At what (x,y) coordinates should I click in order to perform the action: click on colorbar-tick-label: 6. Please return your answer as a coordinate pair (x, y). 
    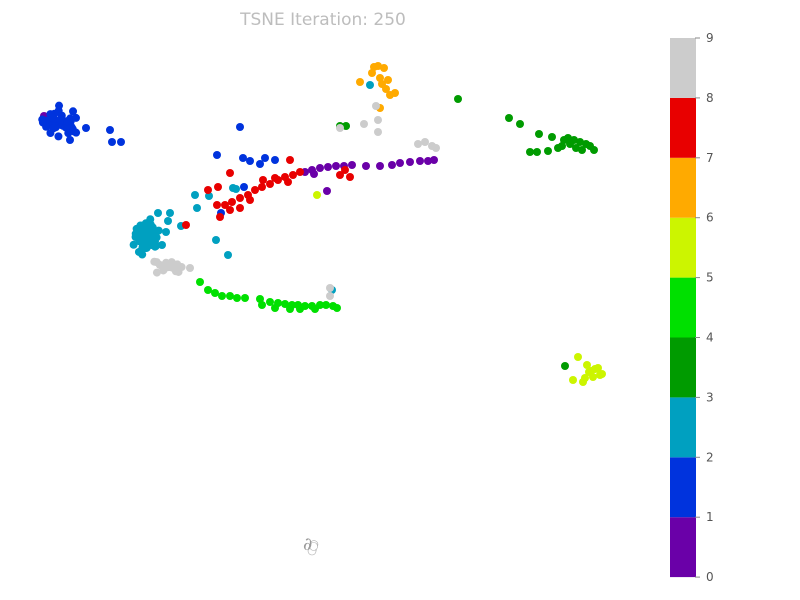
    Looking at the image, I should click on (710, 218).